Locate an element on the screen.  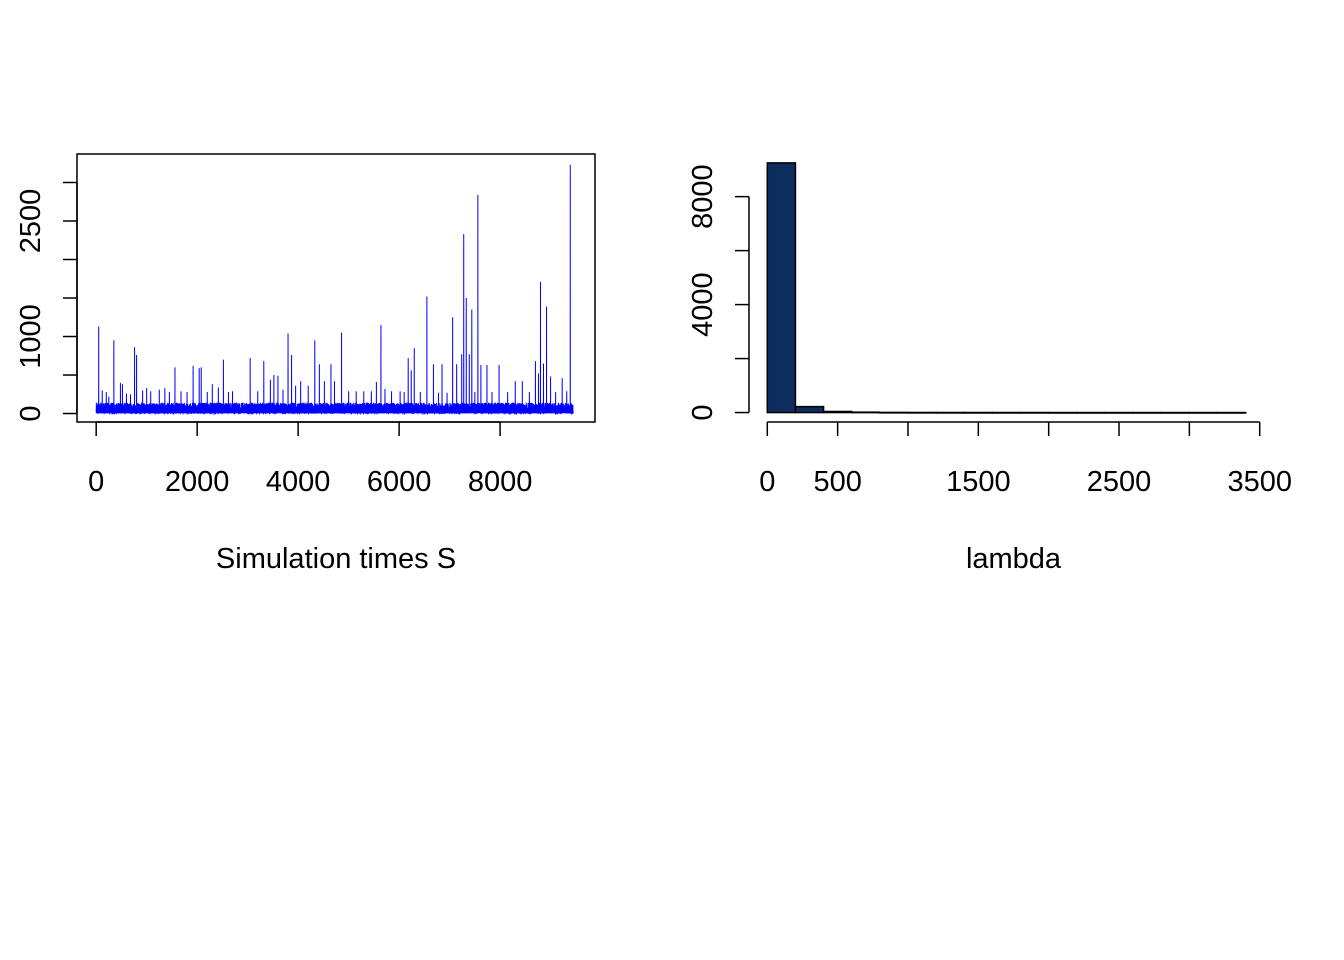
trace-x-axis-label: Simulation times S is located at coordinates (336, 559).